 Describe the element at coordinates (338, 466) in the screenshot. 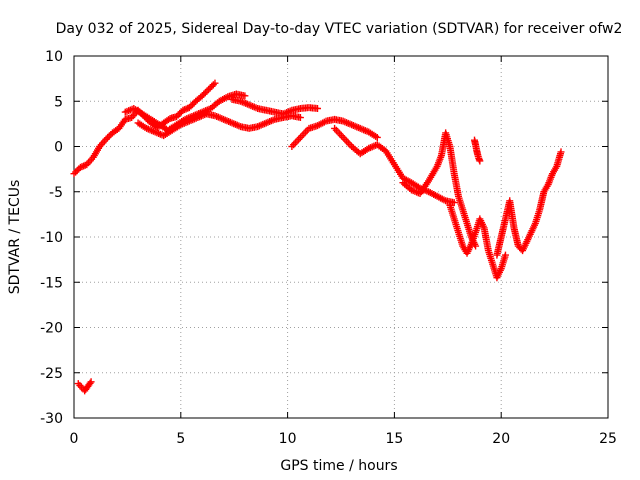

I see `x-axis-label: GPS time / hours` at that location.